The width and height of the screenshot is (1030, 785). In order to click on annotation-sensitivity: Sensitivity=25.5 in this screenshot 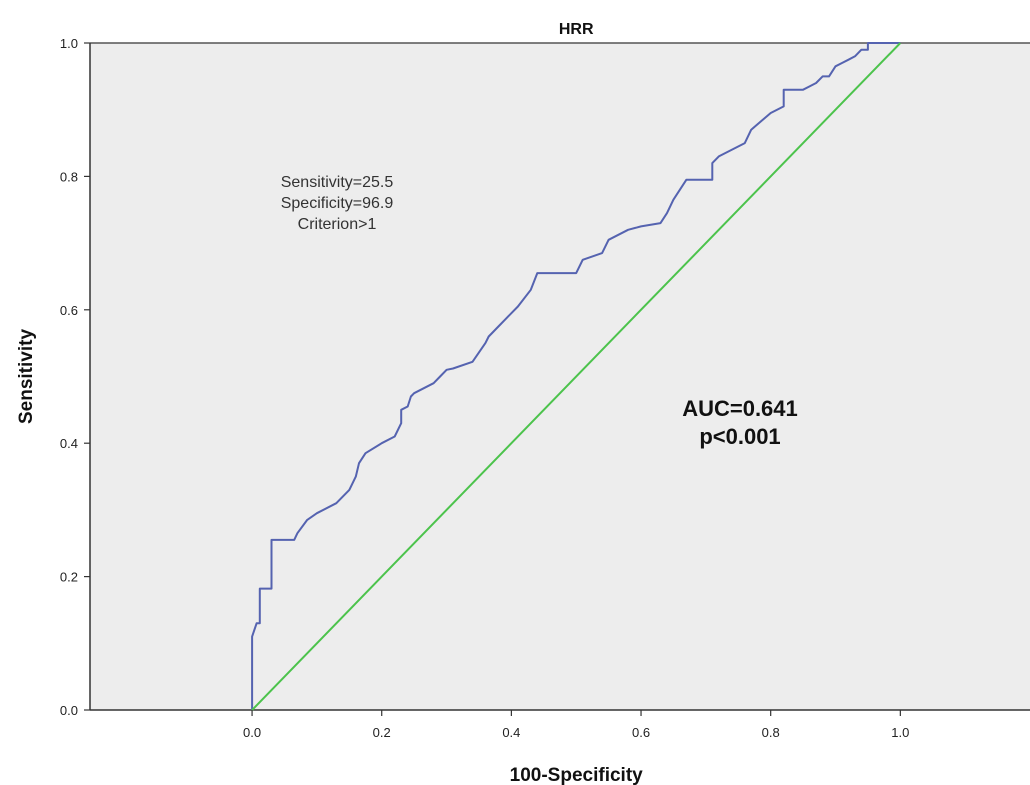, I will do `click(337, 182)`.